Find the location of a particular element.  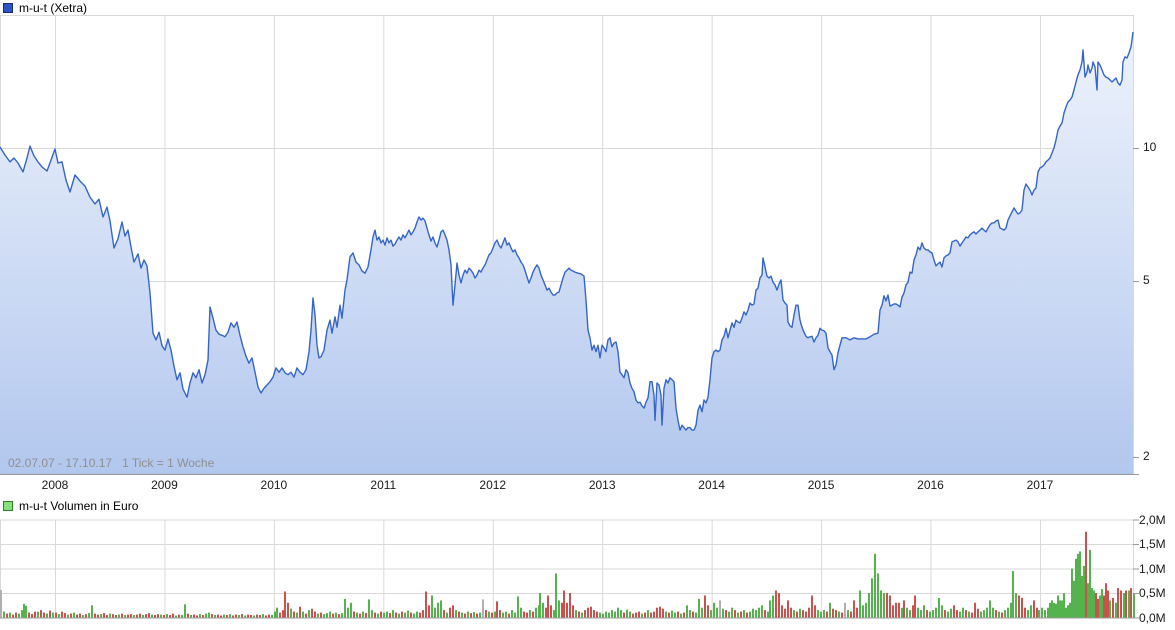

x-axis-label-2016: 2016 is located at coordinates (930, 485).